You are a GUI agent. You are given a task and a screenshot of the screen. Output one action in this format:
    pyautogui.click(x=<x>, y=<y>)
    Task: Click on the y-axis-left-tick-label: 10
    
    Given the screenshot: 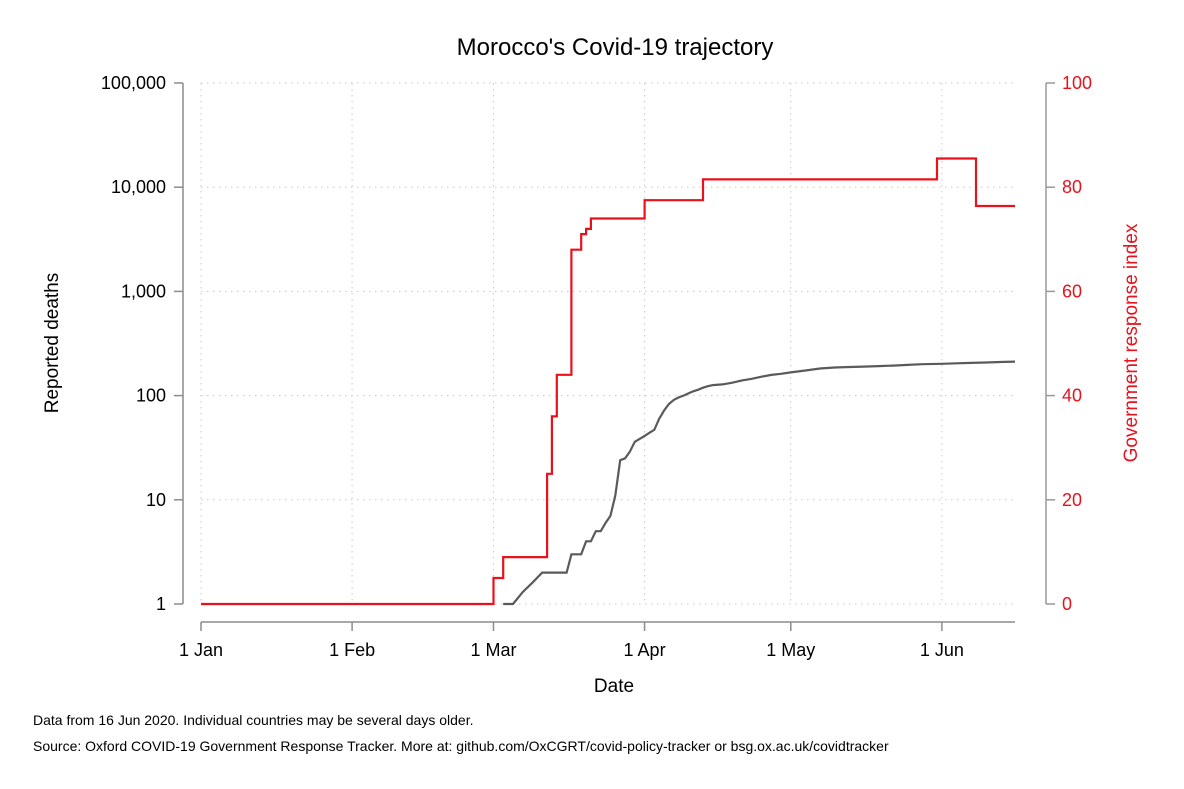 What is the action you would take?
    pyautogui.click(x=156, y=500)
    